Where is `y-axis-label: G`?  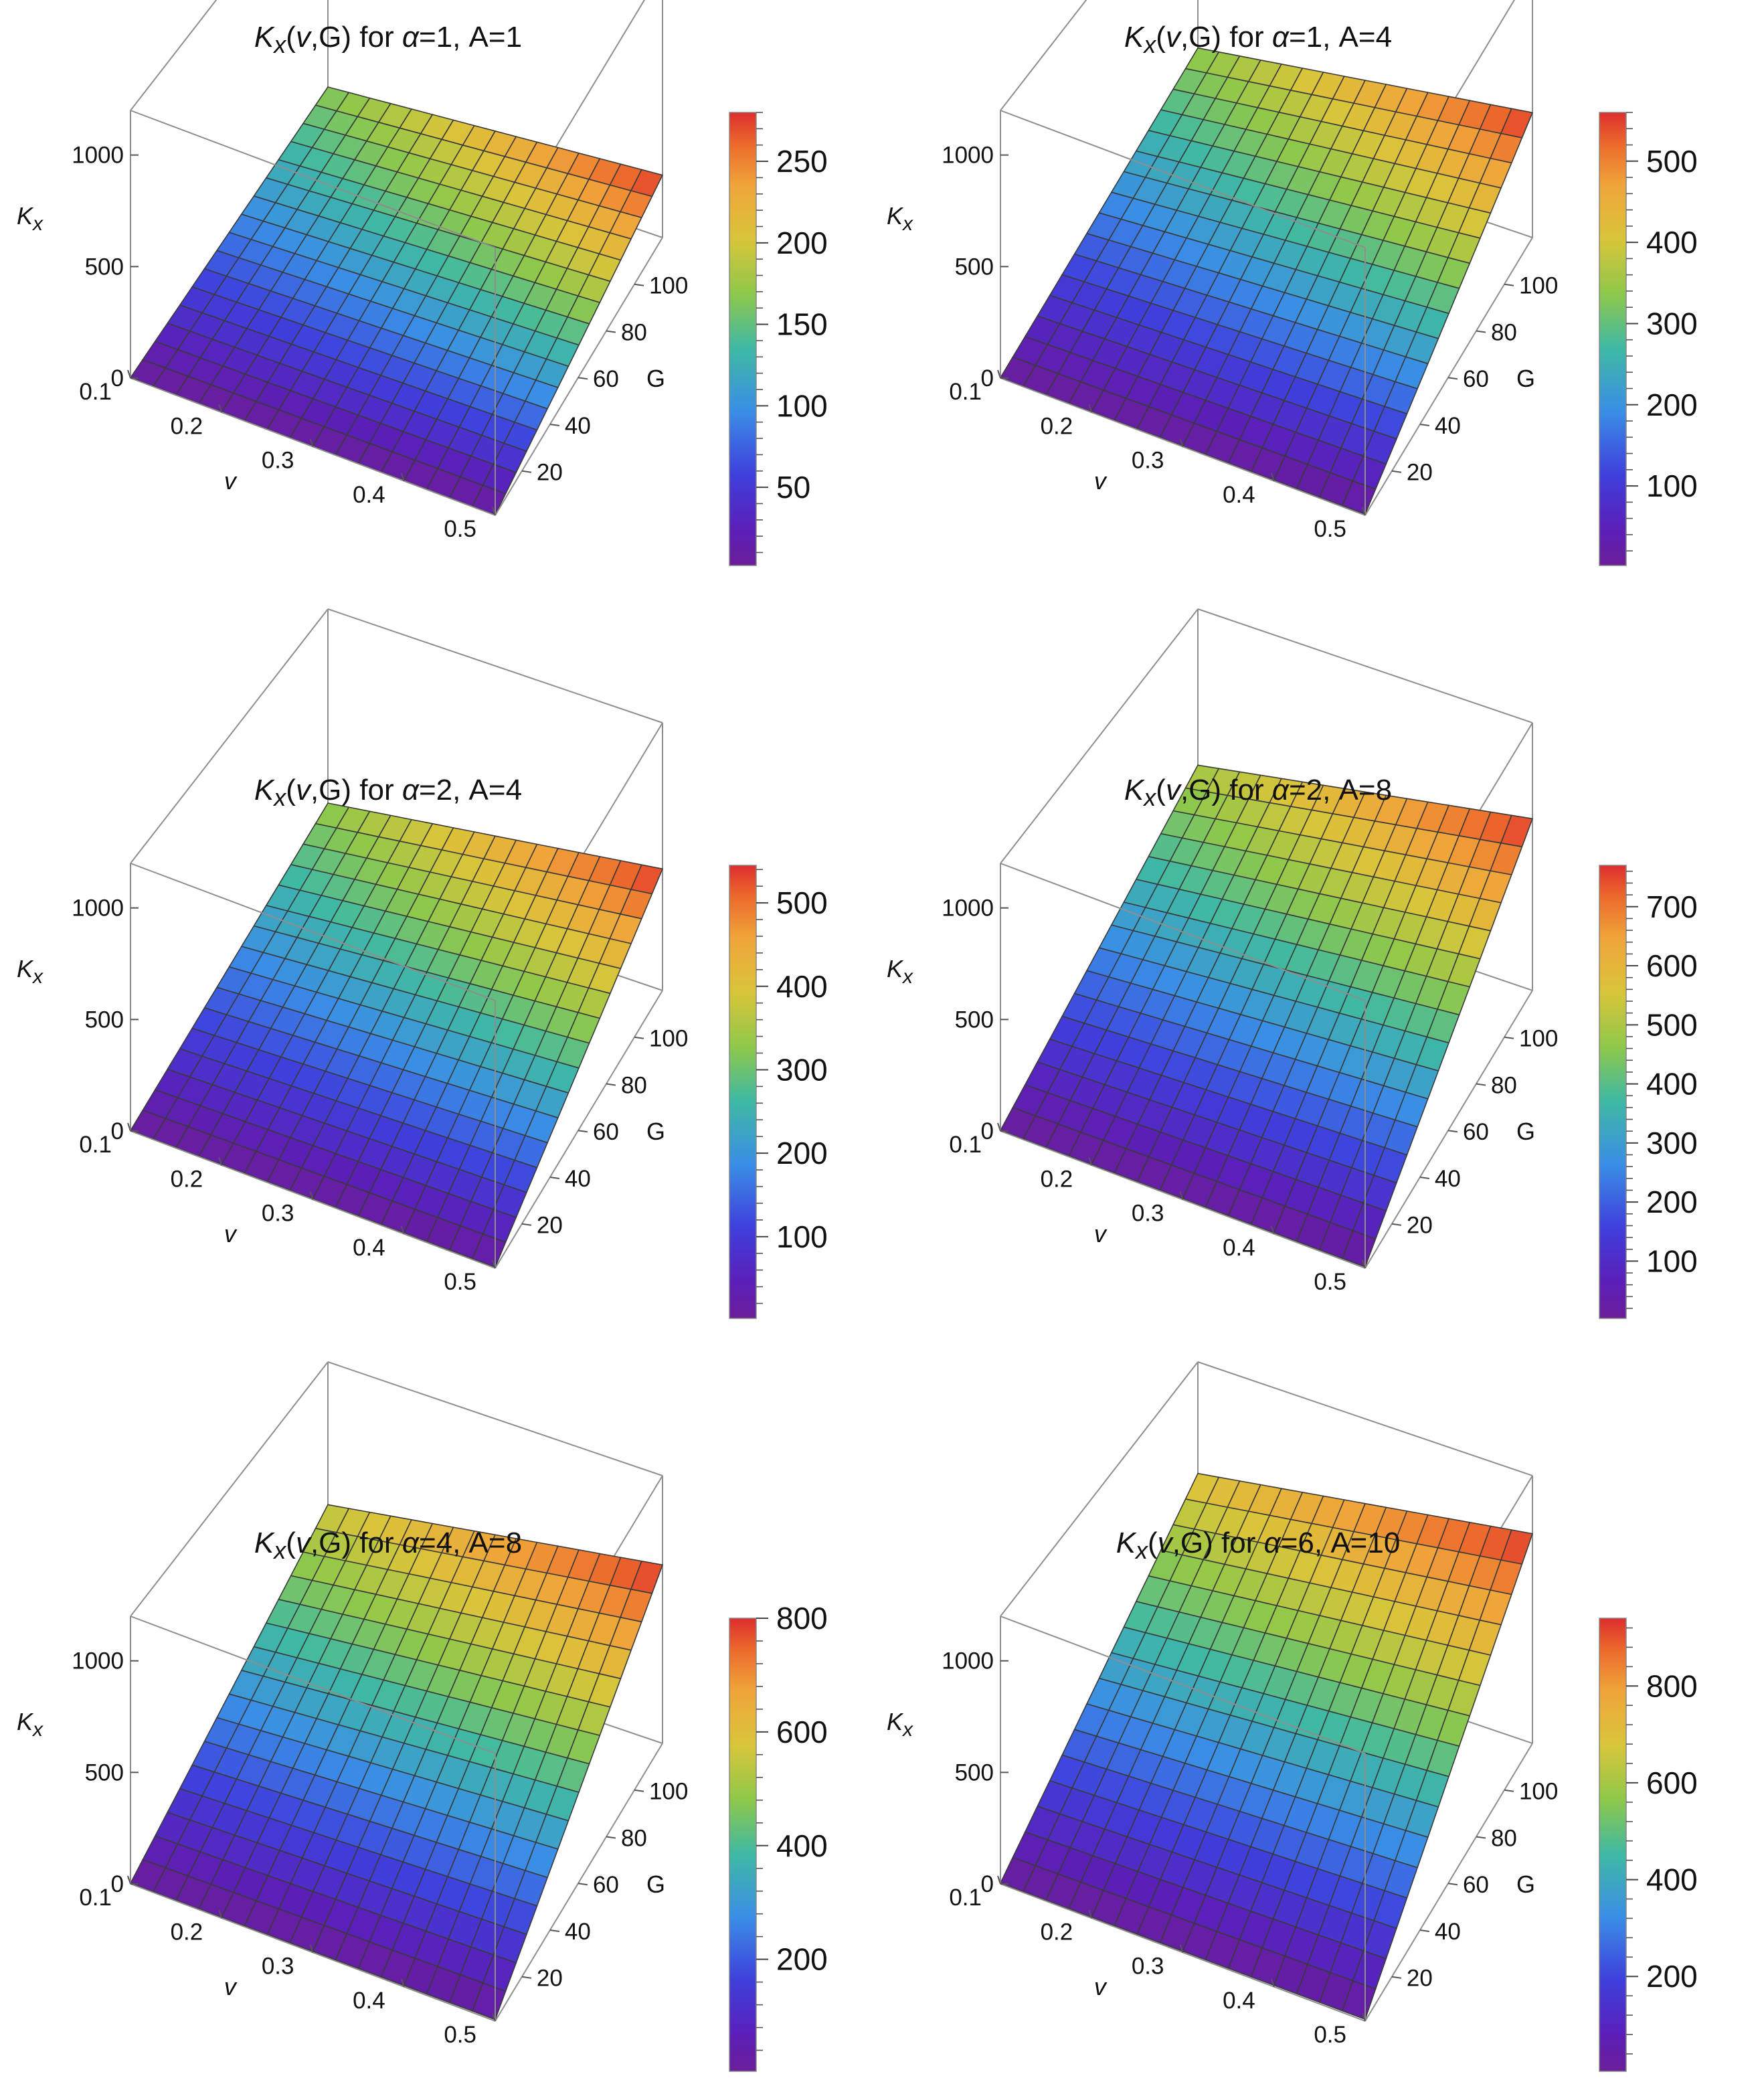 y-axis-label: G is located at coordinates (655, 378).